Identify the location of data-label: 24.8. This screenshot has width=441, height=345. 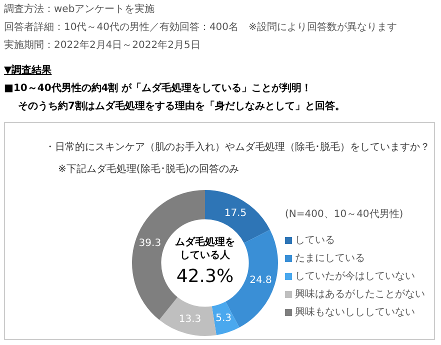
(261, 280).